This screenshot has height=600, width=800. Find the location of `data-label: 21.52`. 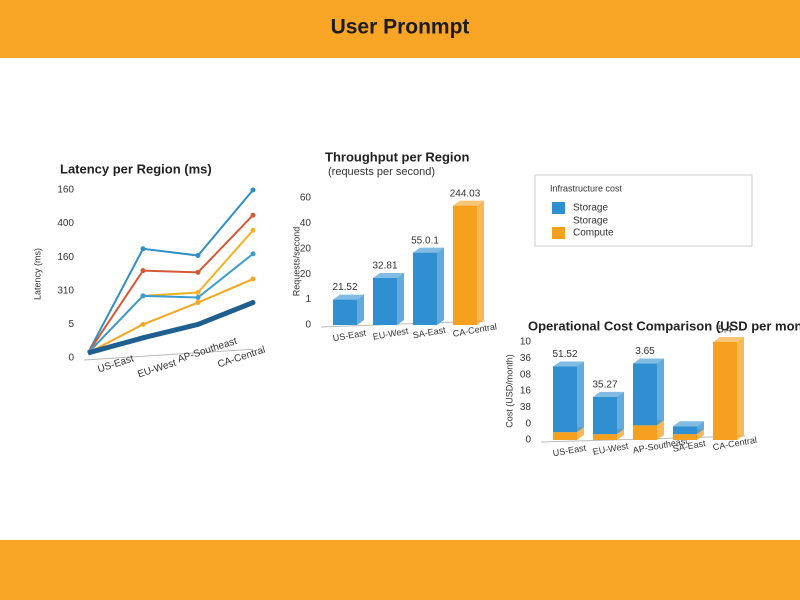

data-label: 21.52 is located at coordinates (344, 287).